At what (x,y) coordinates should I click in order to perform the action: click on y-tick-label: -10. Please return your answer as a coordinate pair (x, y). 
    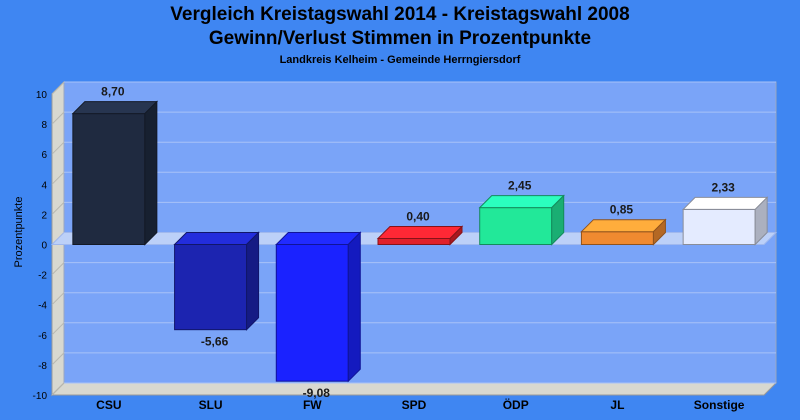
    Looking at the image, I should click on (40, 396).